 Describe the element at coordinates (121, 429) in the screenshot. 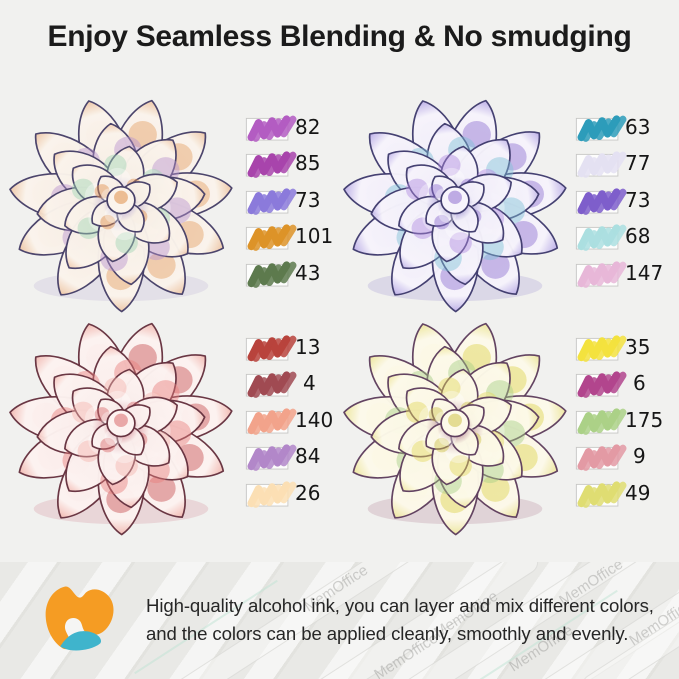

I see `succulent-illustration-bottom-left` at that location.